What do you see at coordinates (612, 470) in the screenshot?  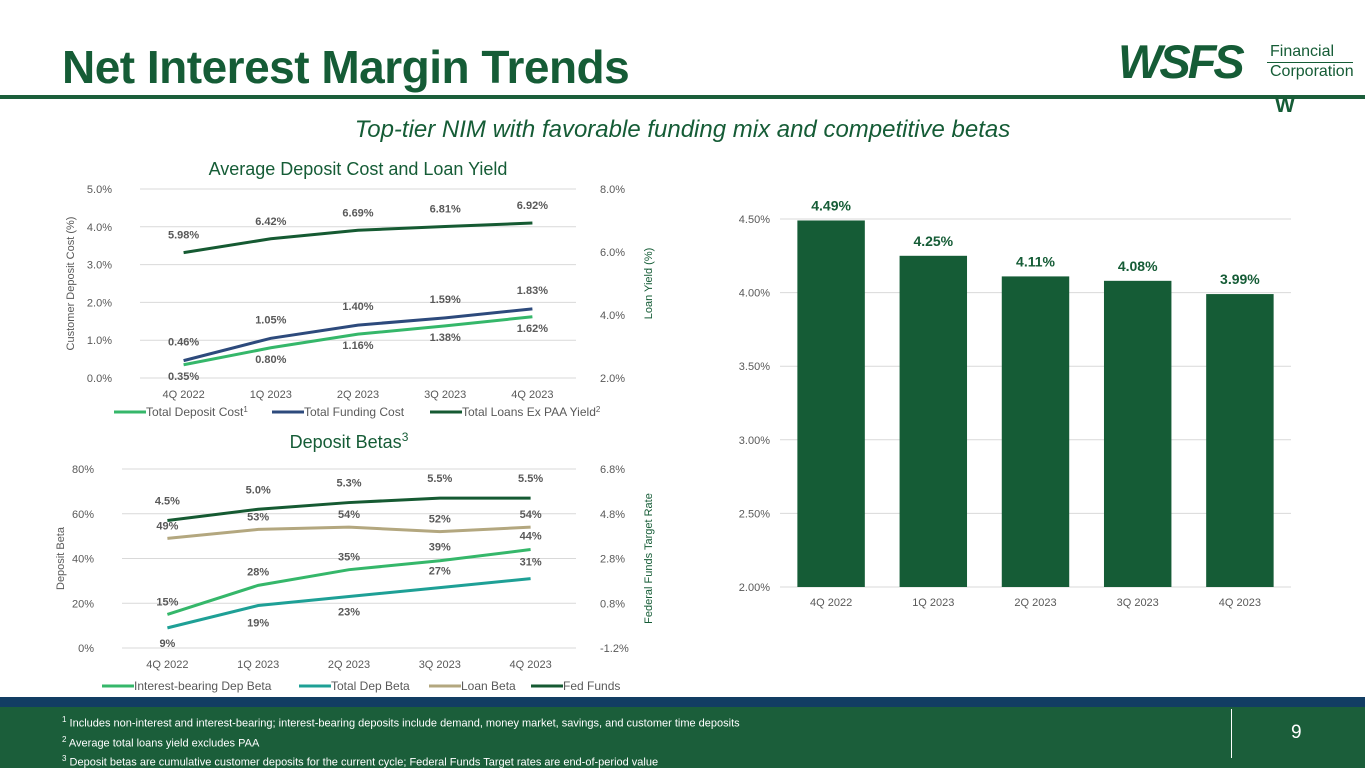 I see `betas-y2-tick-label: 6.8%` at bounding box center [612, 470].